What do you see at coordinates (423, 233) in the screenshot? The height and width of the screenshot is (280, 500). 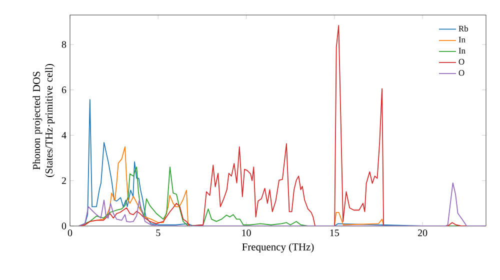 I see `x-tick-label: 20` at bounding box center [423, 233].